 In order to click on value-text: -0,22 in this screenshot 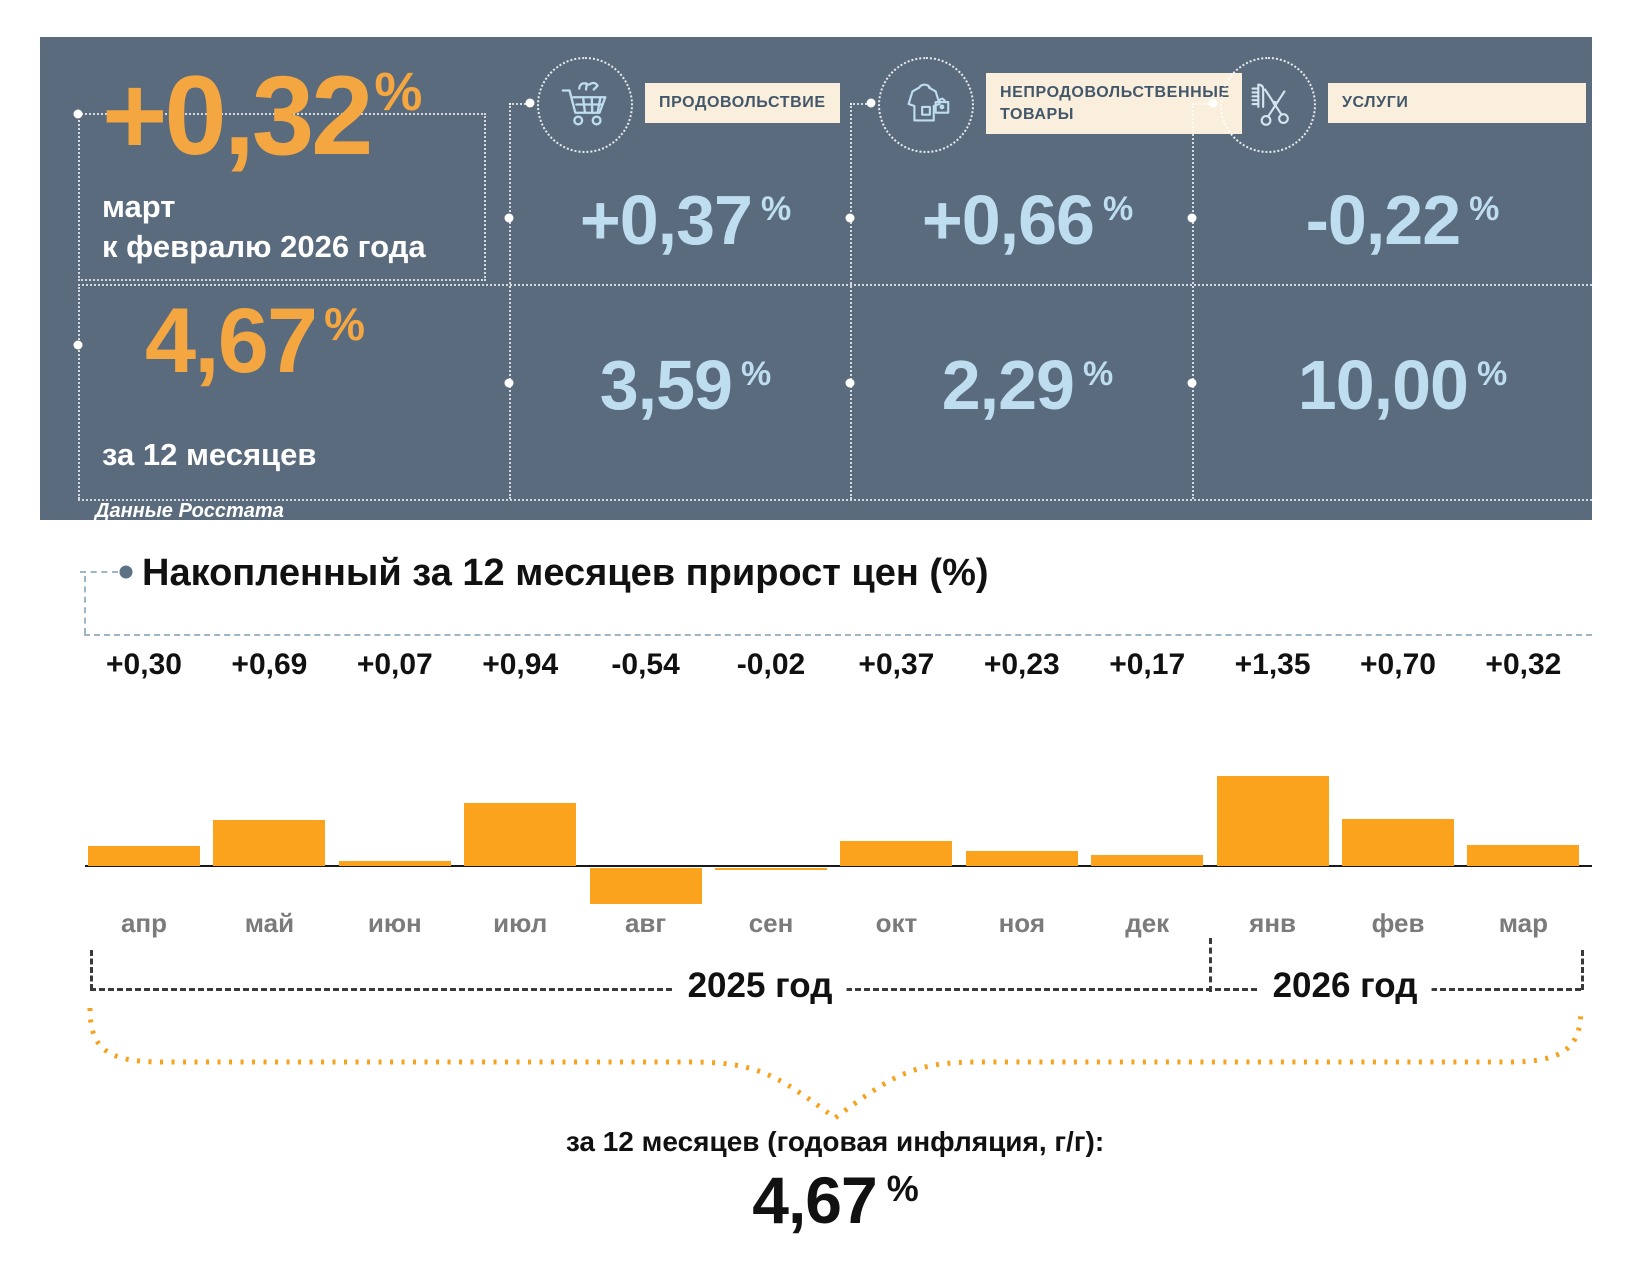, I will do `click(1383, 220)`.